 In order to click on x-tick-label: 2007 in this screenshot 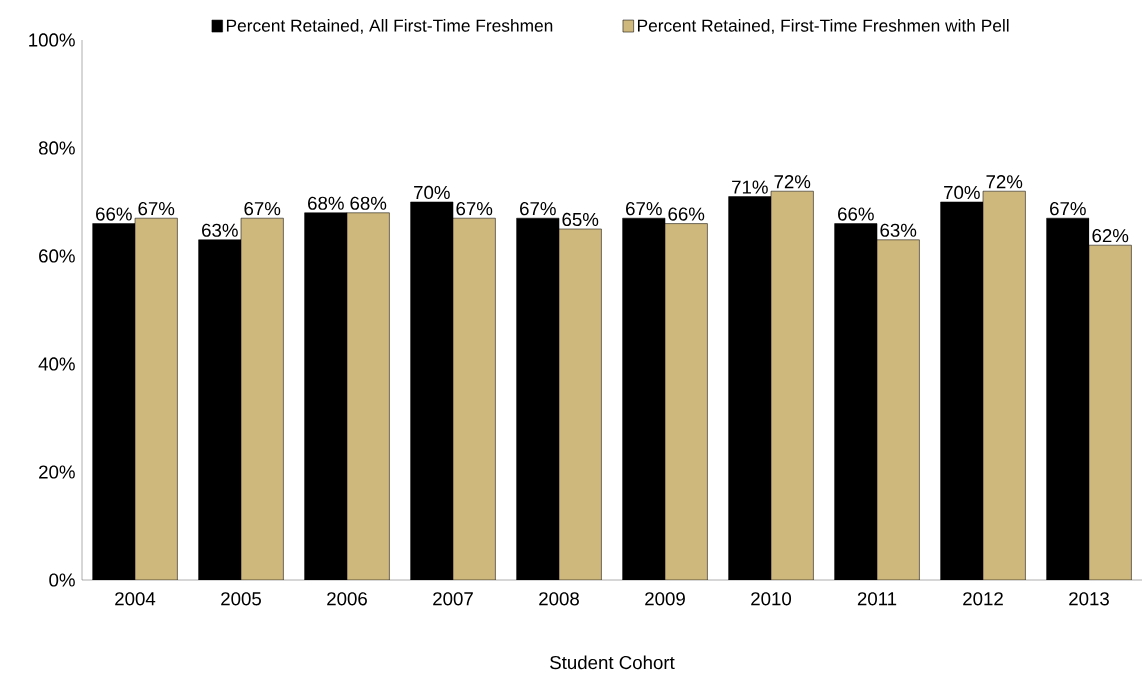, I will do `click(453, 599)`.